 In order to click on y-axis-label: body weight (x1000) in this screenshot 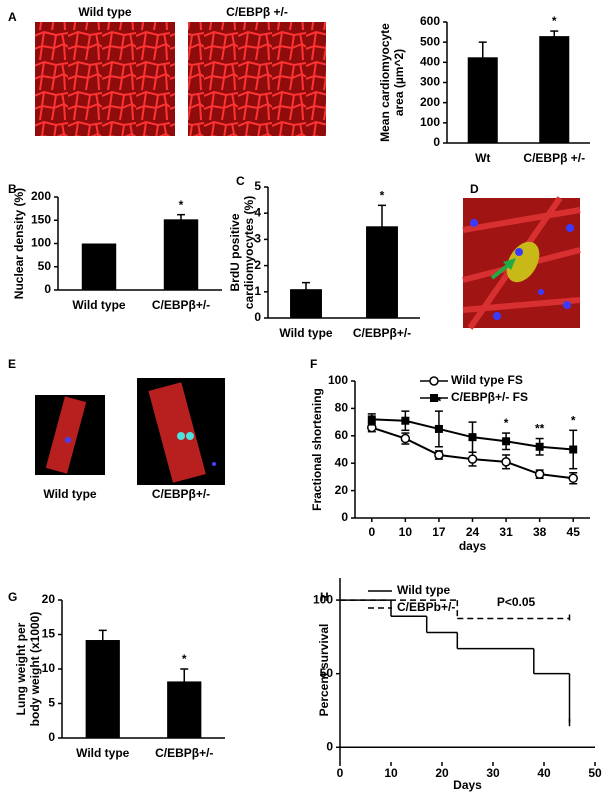, I will do `click(35, 669)`.